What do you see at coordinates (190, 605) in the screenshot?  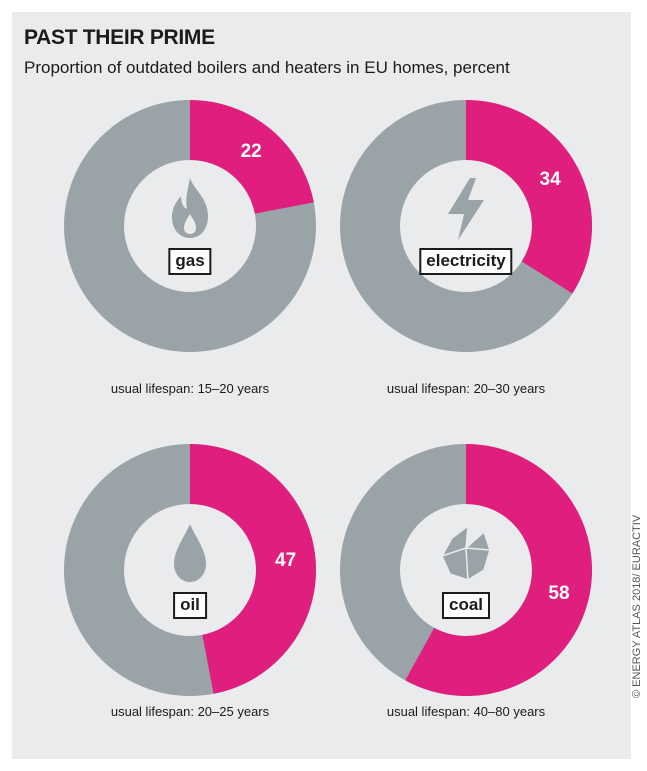 I see `fuel-label-oil: oil` at bounding box center [190, 605].